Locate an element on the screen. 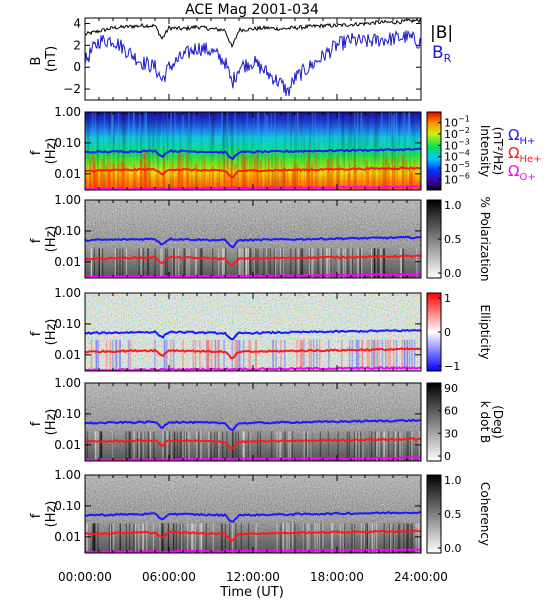 Image resolution: width=550 pixels, height=600 pixels. kdotb-colorbar-label: k dot B is located at coordinates (485, 422).